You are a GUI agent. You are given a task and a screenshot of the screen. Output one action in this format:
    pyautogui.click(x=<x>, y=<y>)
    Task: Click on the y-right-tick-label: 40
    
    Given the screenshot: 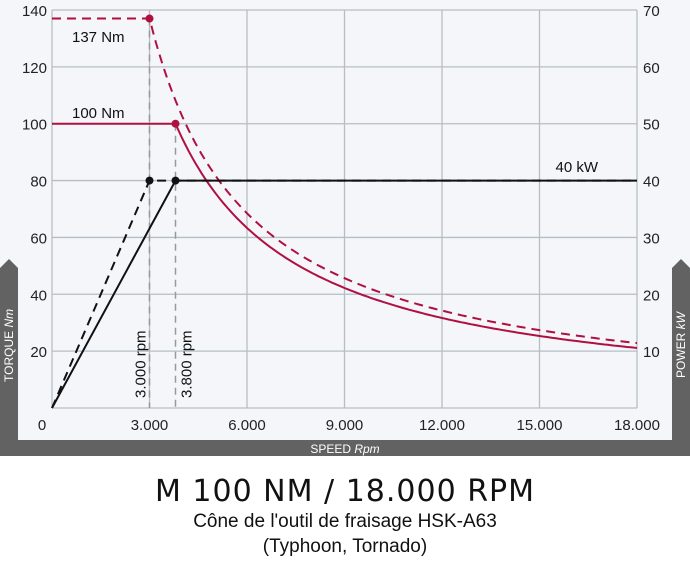 What is the action you would take?
    pyautogui.click(x=651, y=182)
    